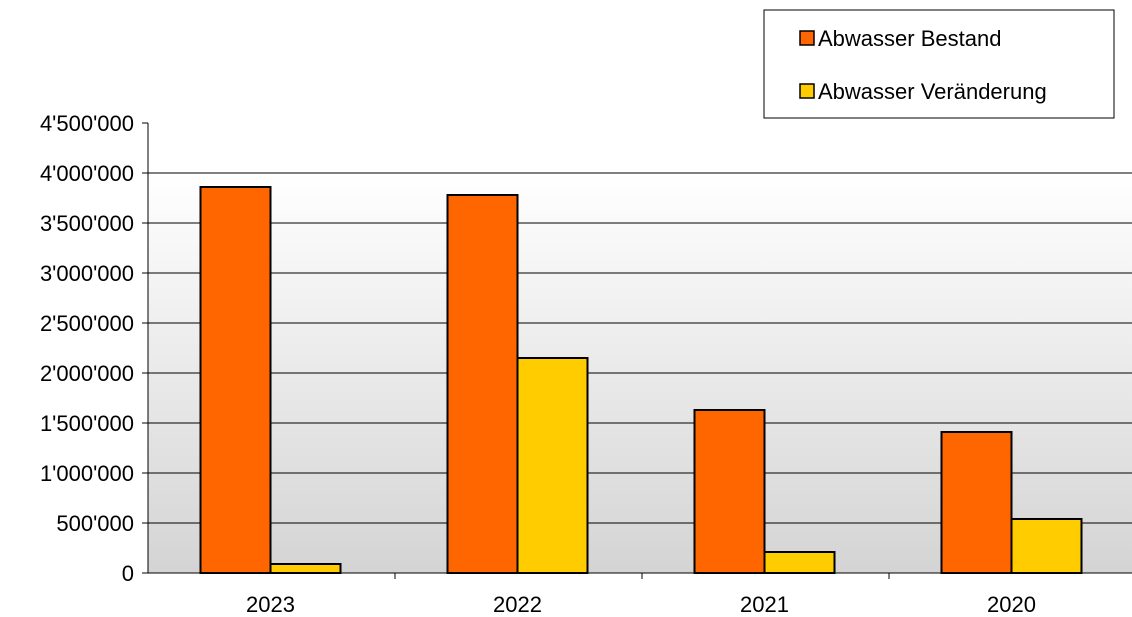  I want to click on legend-label: Abwasser Veränderung, so click(932, 91).